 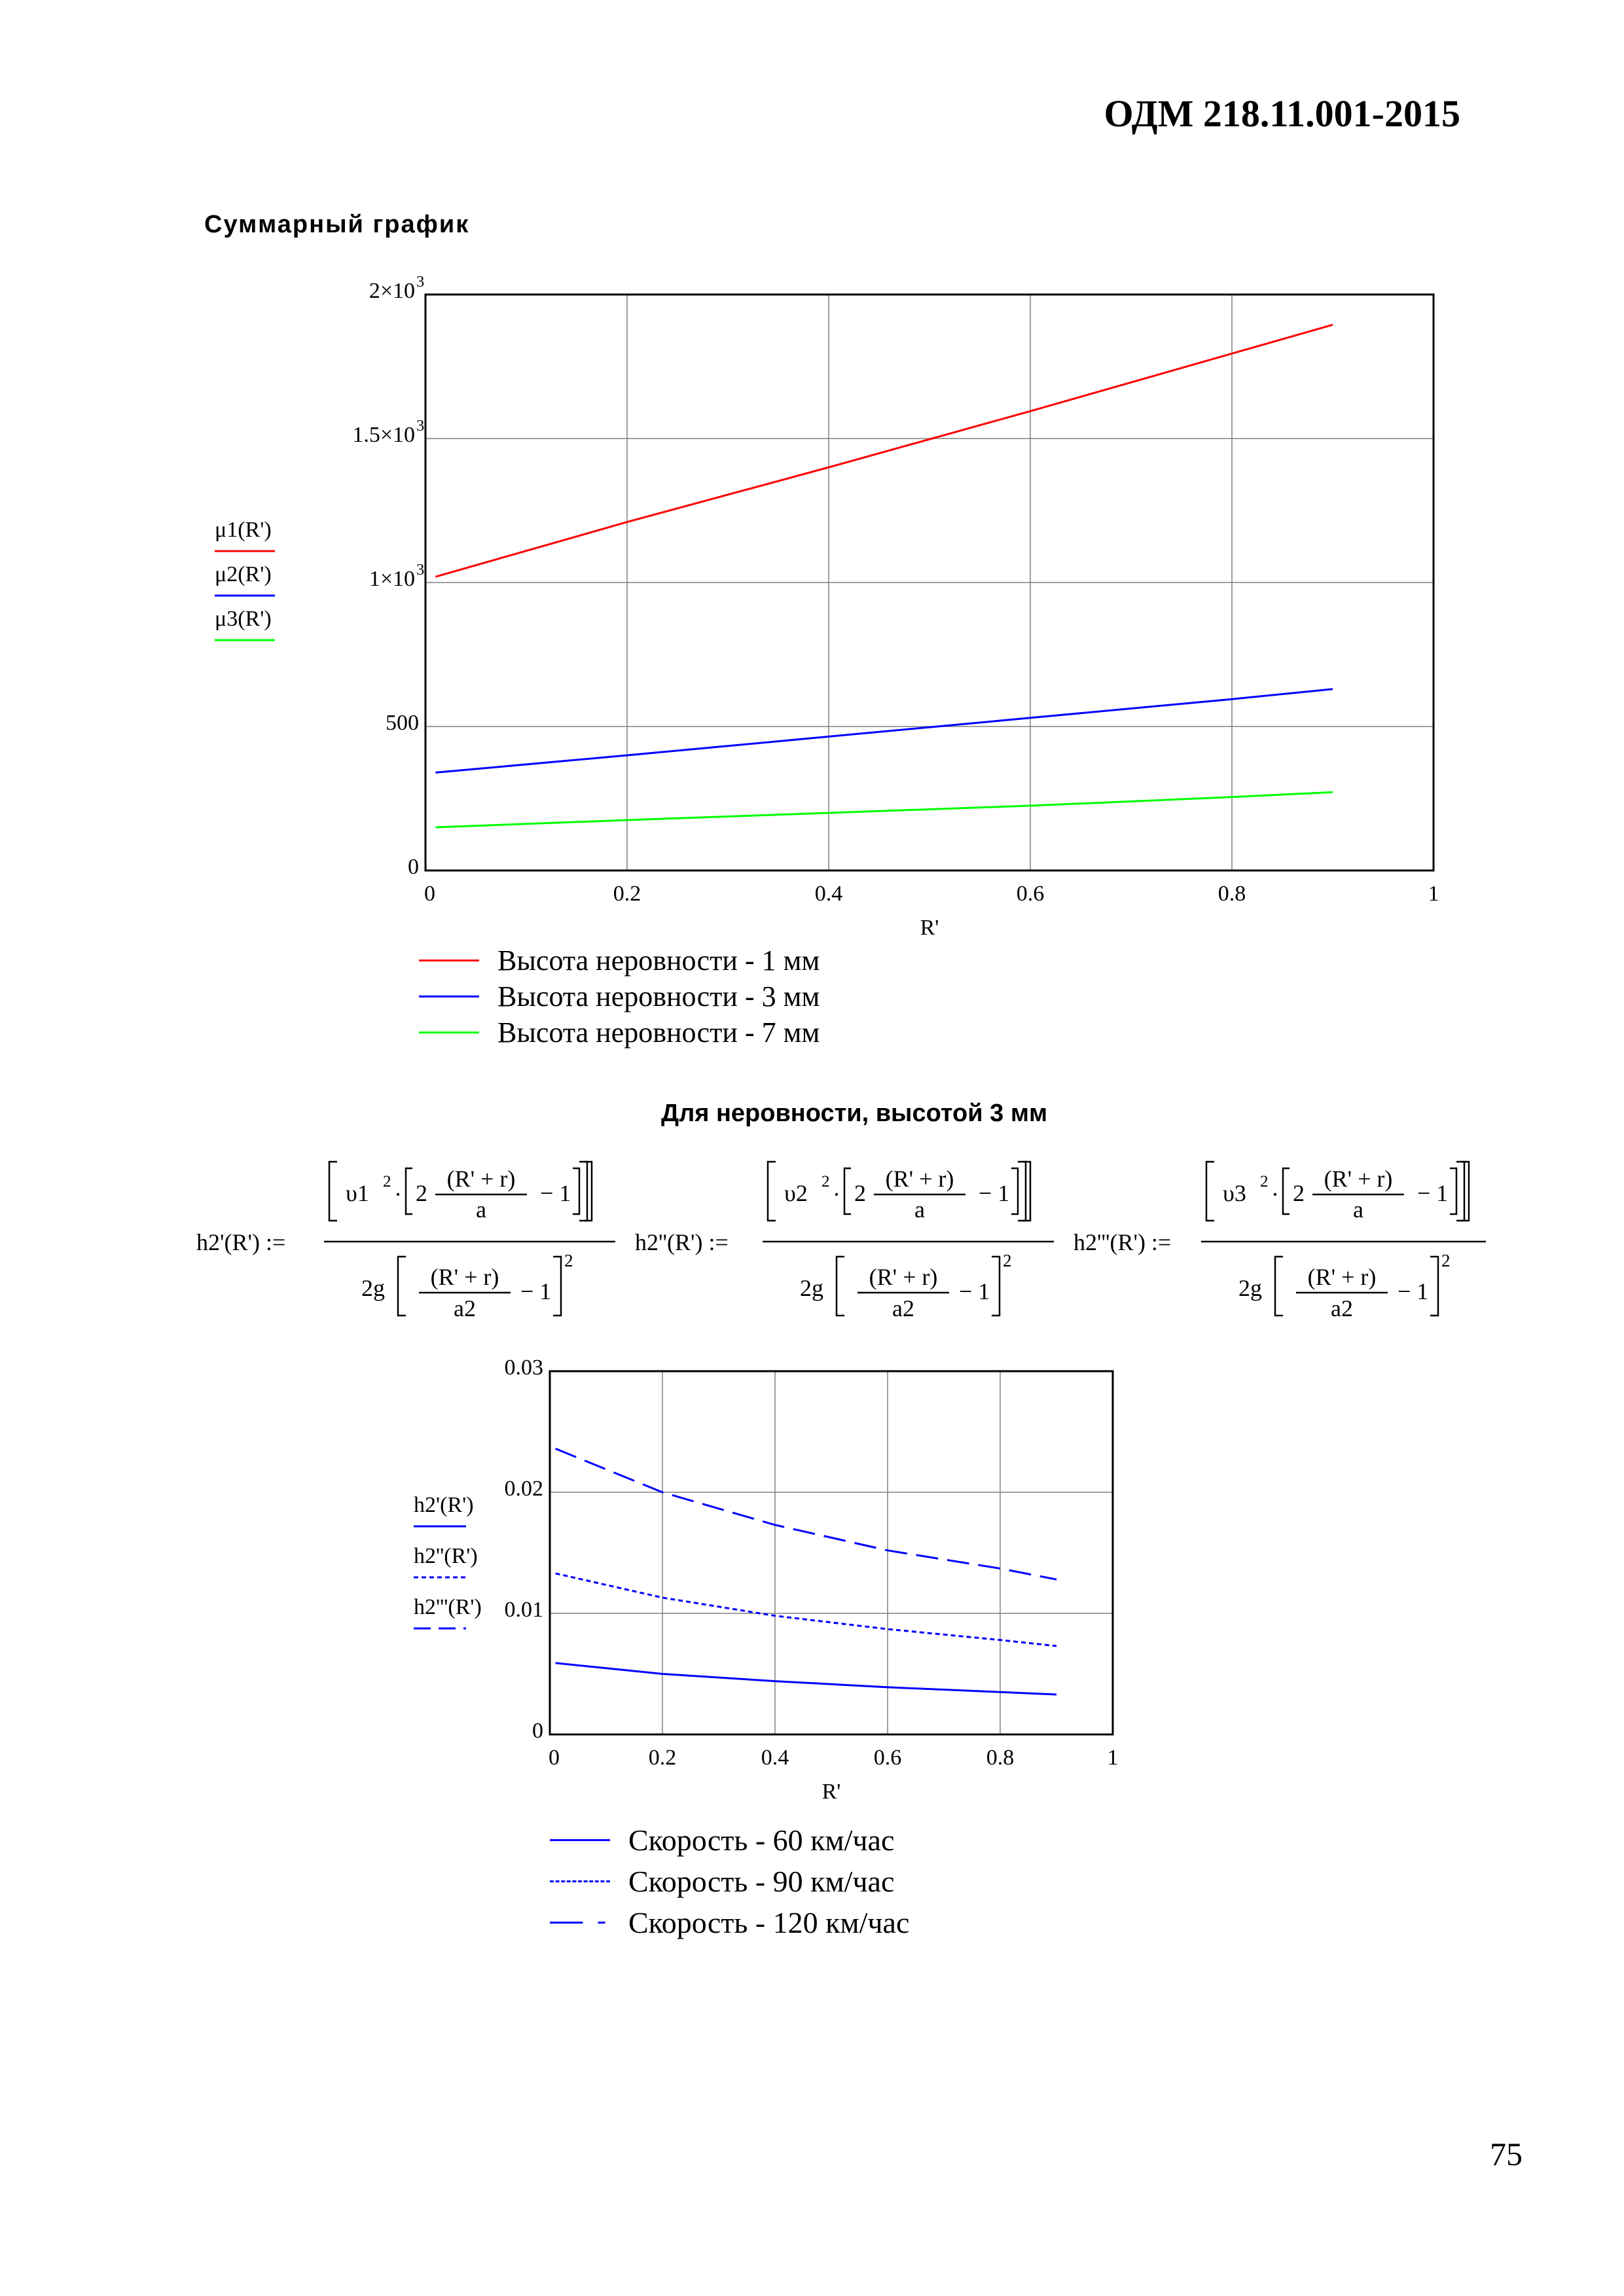 I want to click on axis-legend-label: μ1(R'), so click(x=243, y=530).